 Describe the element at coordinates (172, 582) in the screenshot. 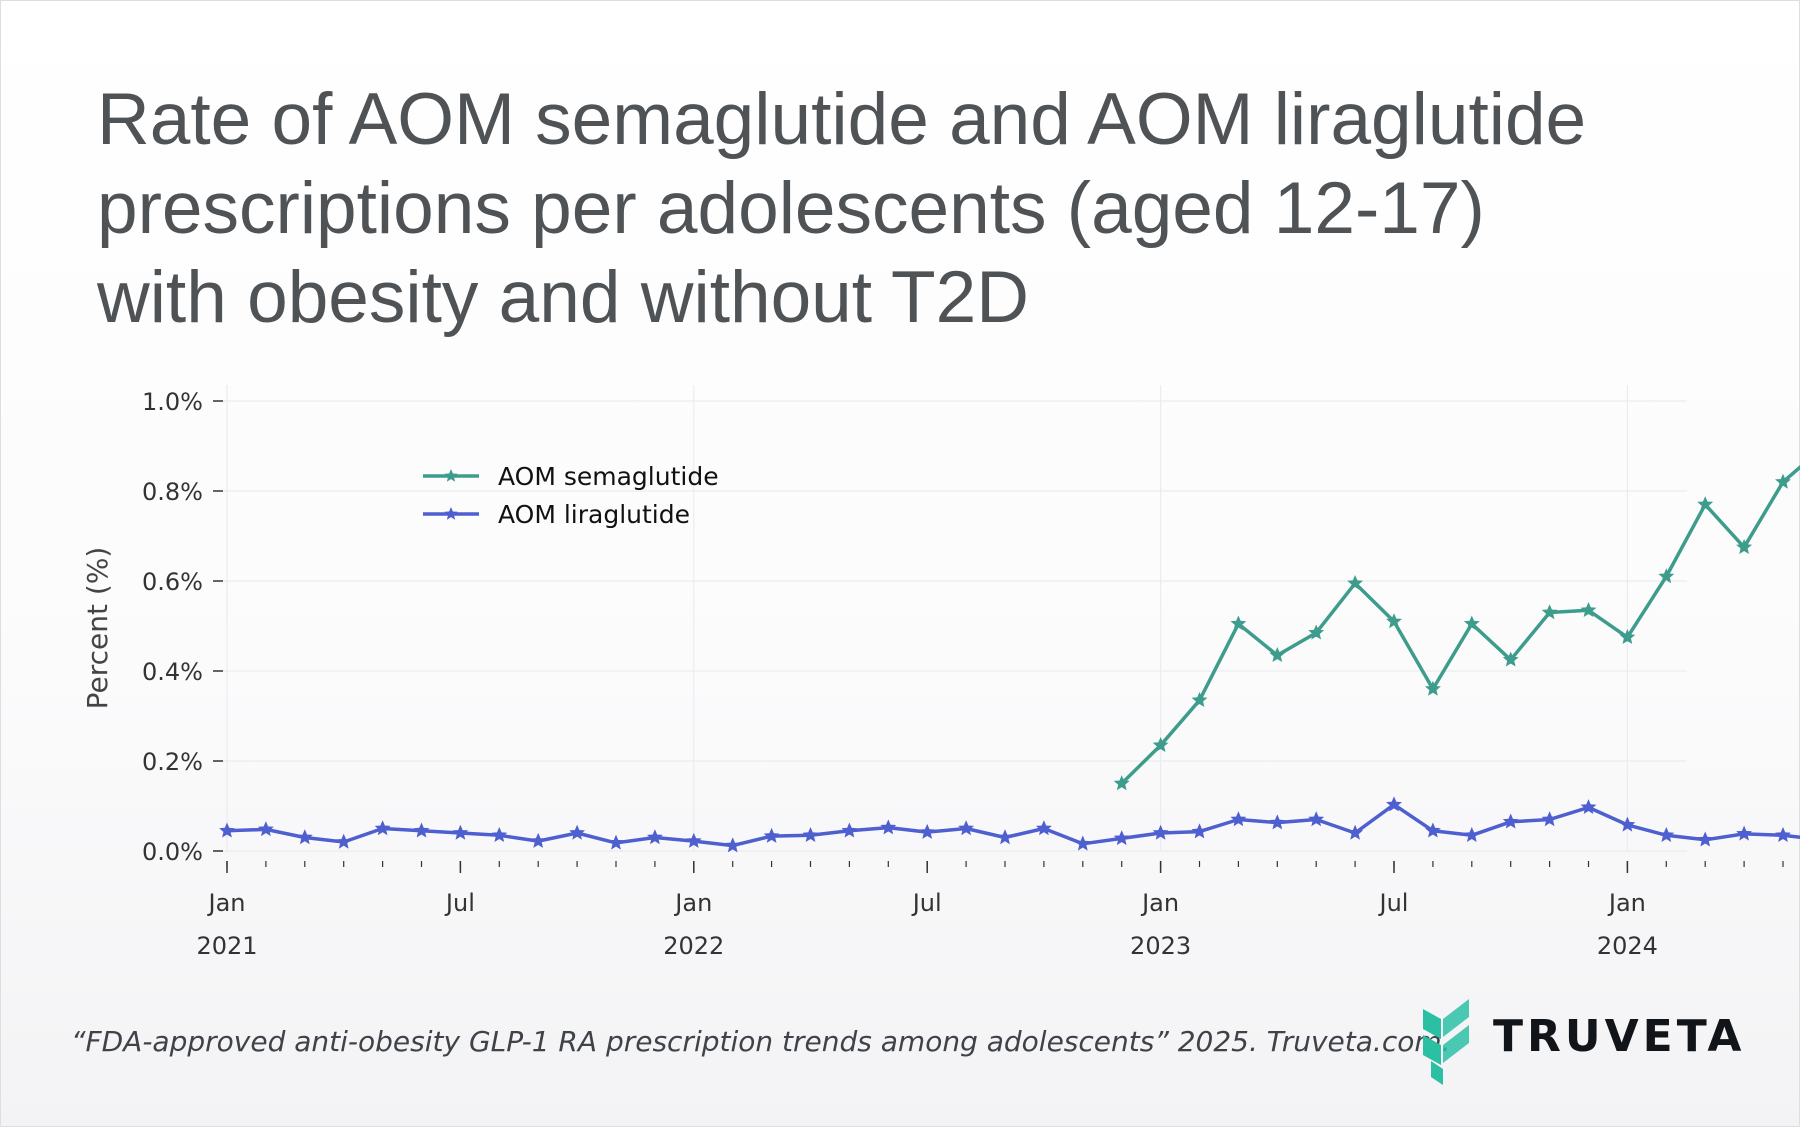

I see `y-tick-label: 0.6%` at that location.